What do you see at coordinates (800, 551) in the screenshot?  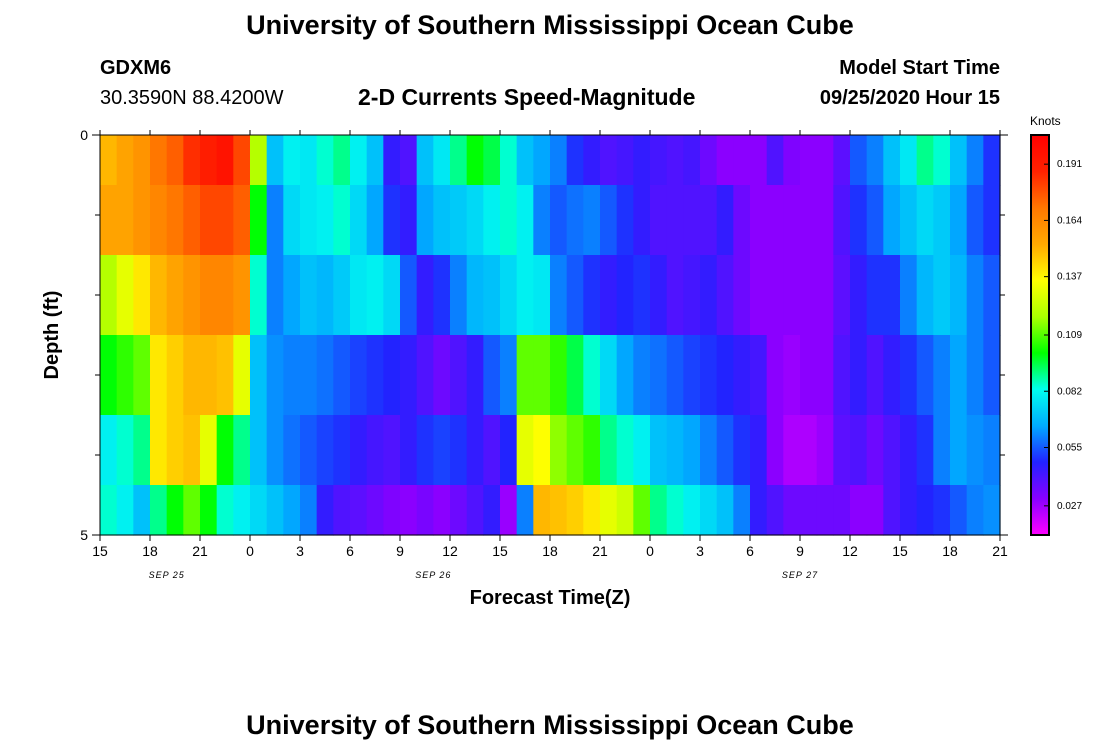 I see `x-tick-label: 9` at bounding box center [800, 551].